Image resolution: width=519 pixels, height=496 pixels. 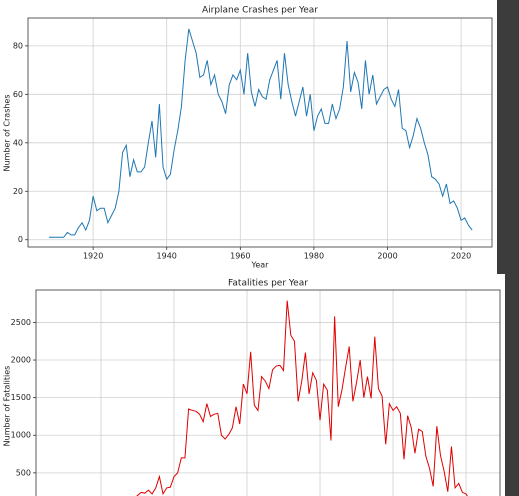 I want to click on y-tick-label: 2500, so click(x=21, y=322).